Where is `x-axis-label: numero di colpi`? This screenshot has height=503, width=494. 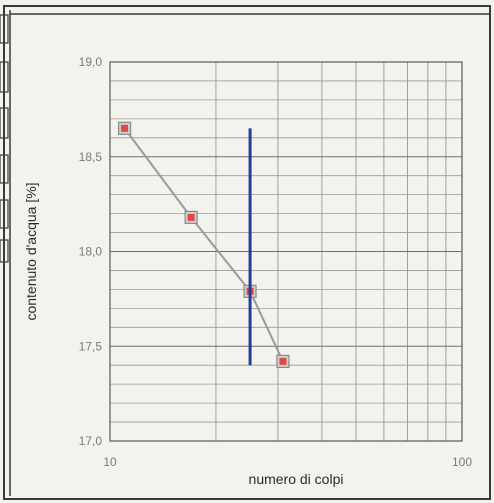 x-axis-label: numero di colpi is located at coordinates (296, 479).